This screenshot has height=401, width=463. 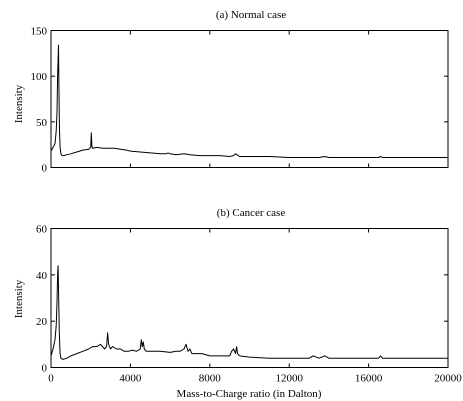 What do you see at coordinates (39, 77) in the screenshot?
I see `panel-a-y-tick-label: 100` at bounding box center [39, 77].